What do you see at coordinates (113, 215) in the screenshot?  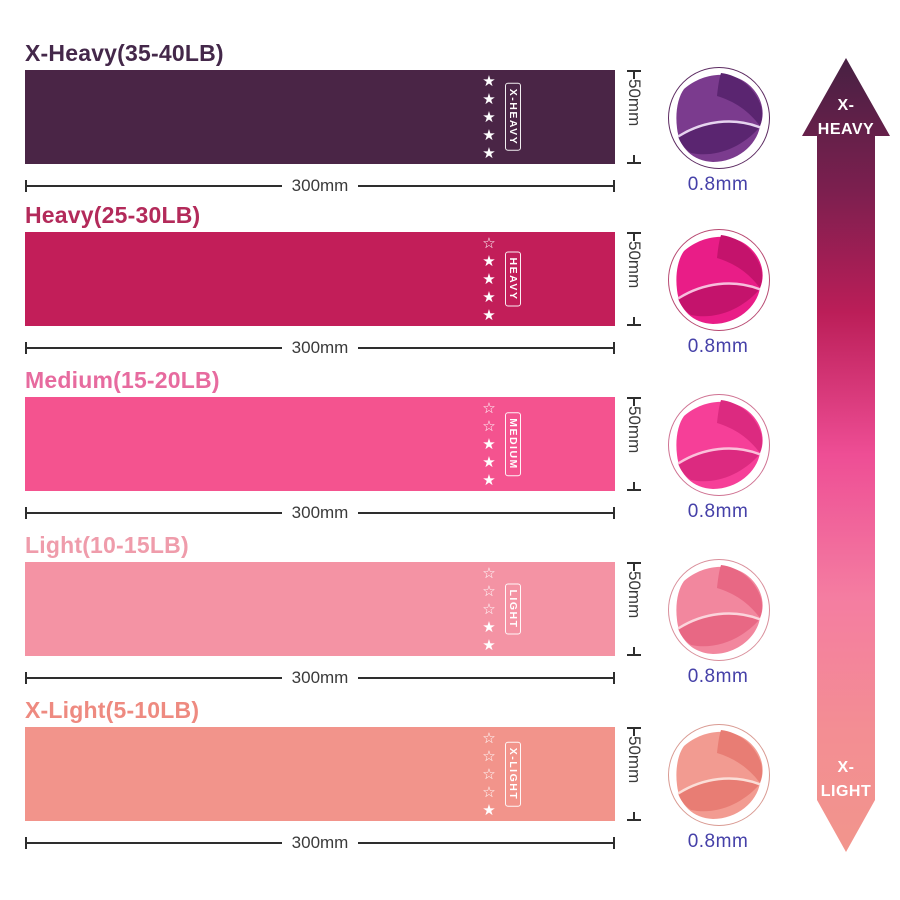 I see `band-title: Heavy(25-30LB)` at bounding box center [113, 215].